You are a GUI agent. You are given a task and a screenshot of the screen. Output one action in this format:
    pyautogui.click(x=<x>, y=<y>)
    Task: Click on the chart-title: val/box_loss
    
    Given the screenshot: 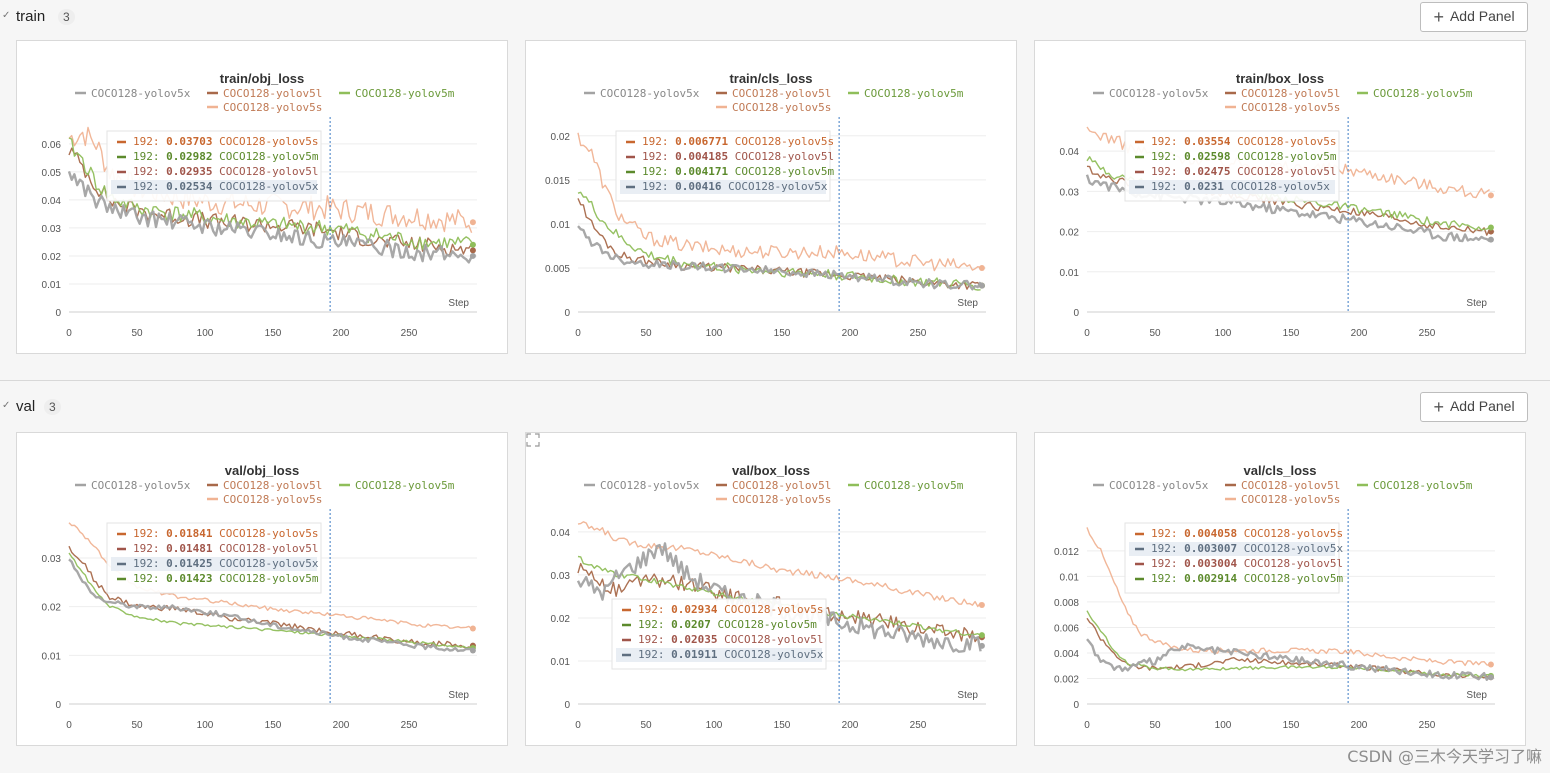 What is the action you would take?
    pyautogui.click(x=771, y=470)
    